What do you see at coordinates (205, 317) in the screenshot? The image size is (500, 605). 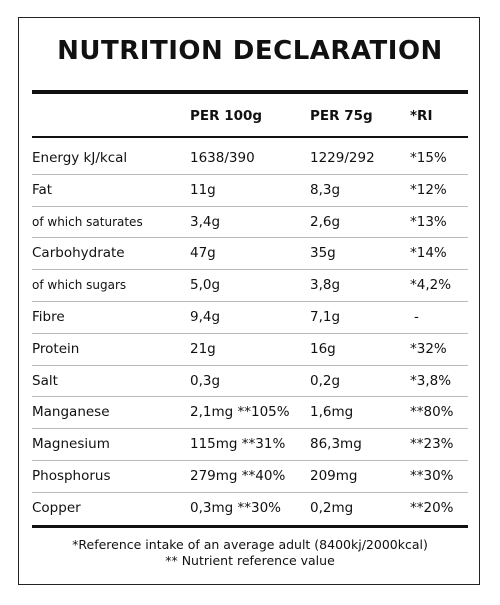 I see `cell-value: 9,4g` at bounding box center [205, 317].